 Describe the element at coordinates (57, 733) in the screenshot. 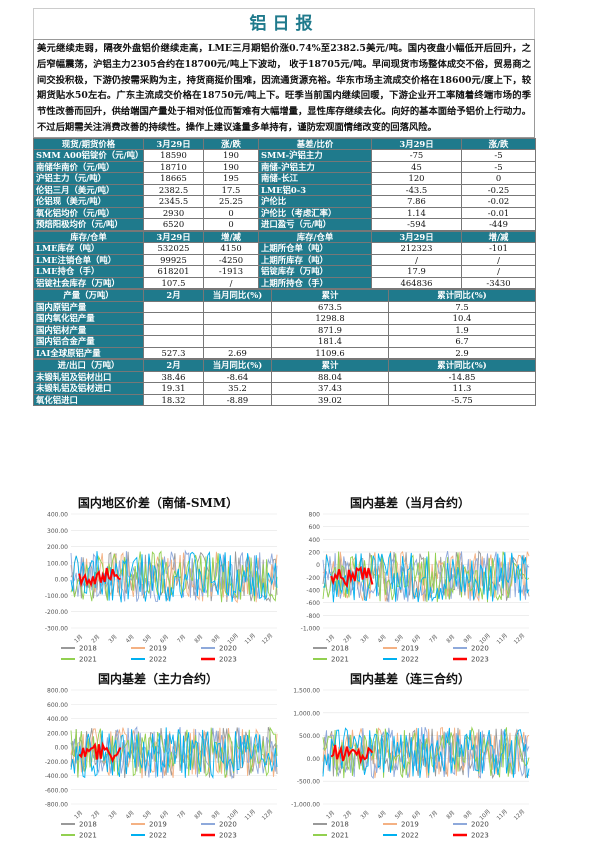

I see `y-tick-label: 200.00` at that location.